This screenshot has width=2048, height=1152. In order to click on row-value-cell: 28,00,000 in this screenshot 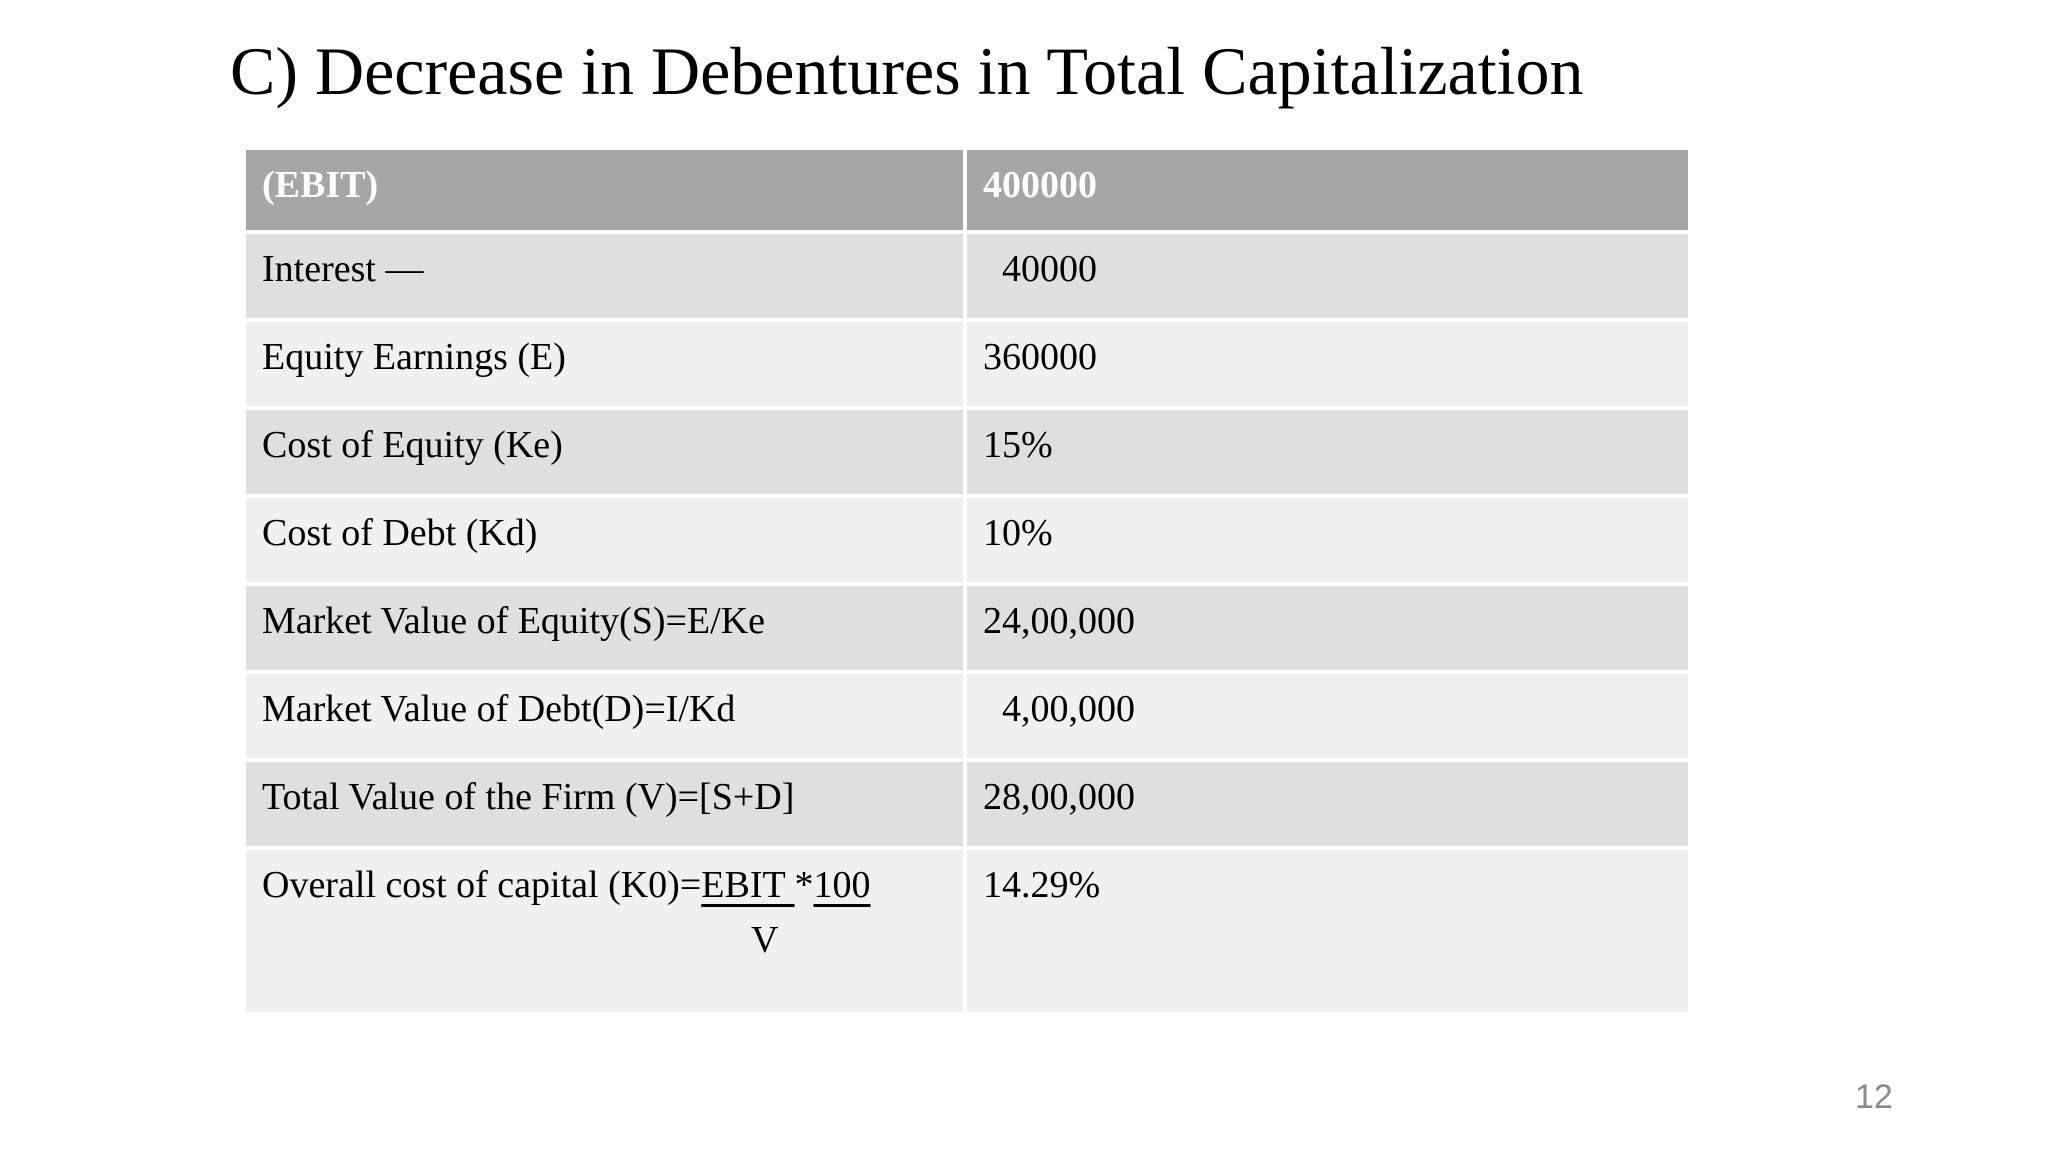, I will do `click(1327, 804)`.